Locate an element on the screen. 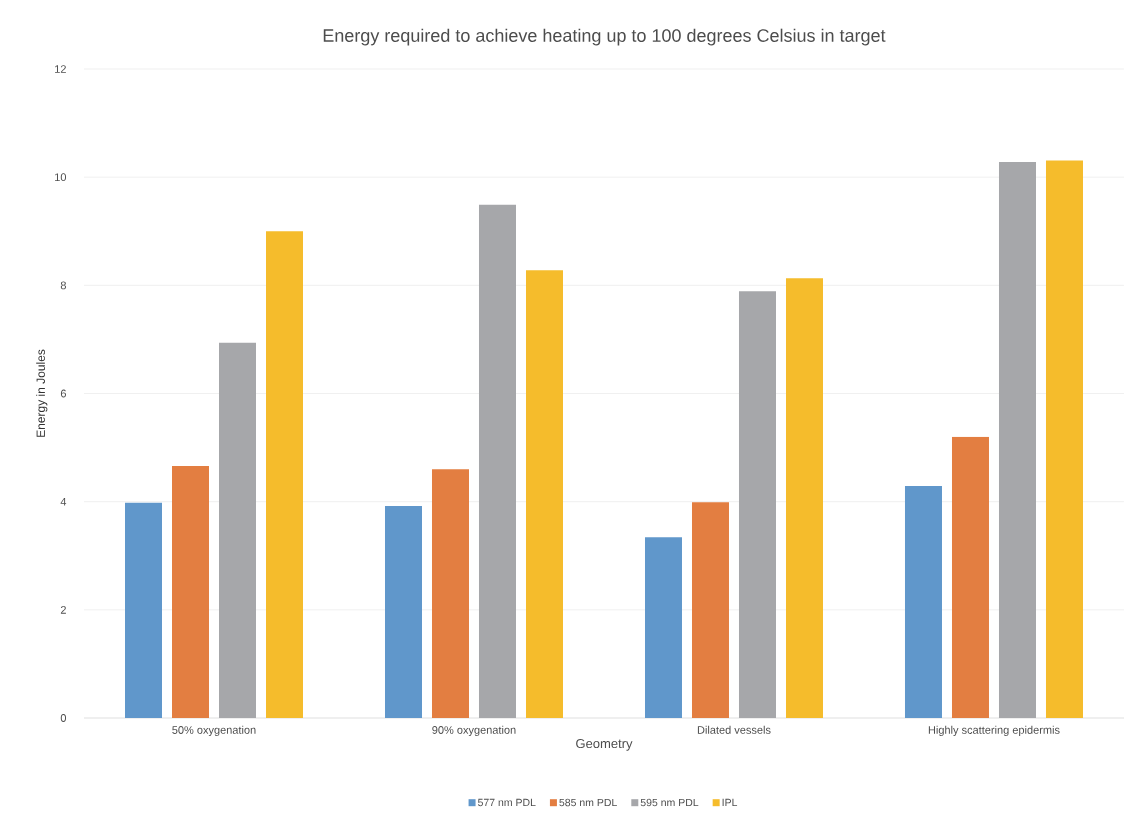  x-tick-label: Dilated vessels is located at coordinates (734, 729).